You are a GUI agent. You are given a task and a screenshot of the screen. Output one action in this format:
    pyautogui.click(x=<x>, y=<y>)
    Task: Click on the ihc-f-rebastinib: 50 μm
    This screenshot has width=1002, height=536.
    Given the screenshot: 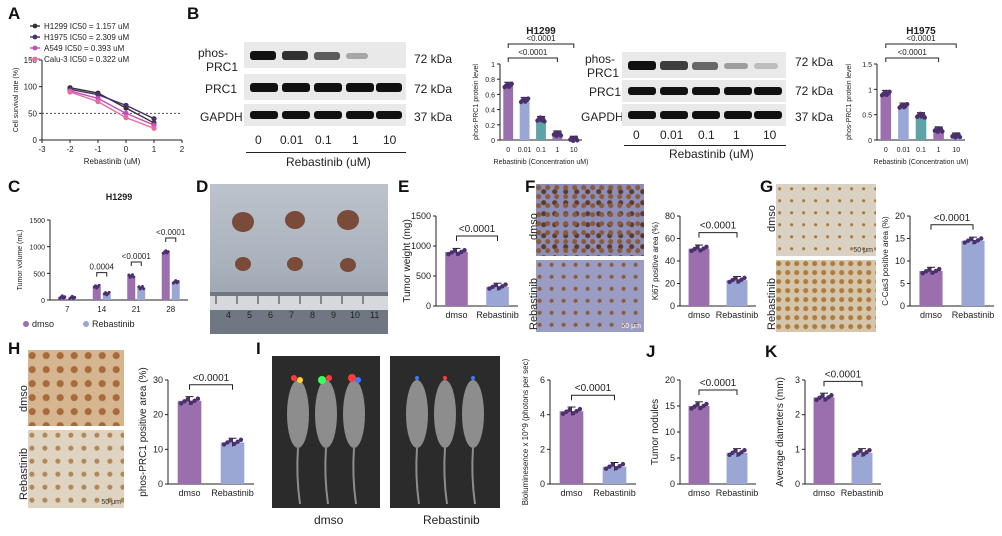 What is the action you would take?
    pyautogui.click(x=590, y=296)
    